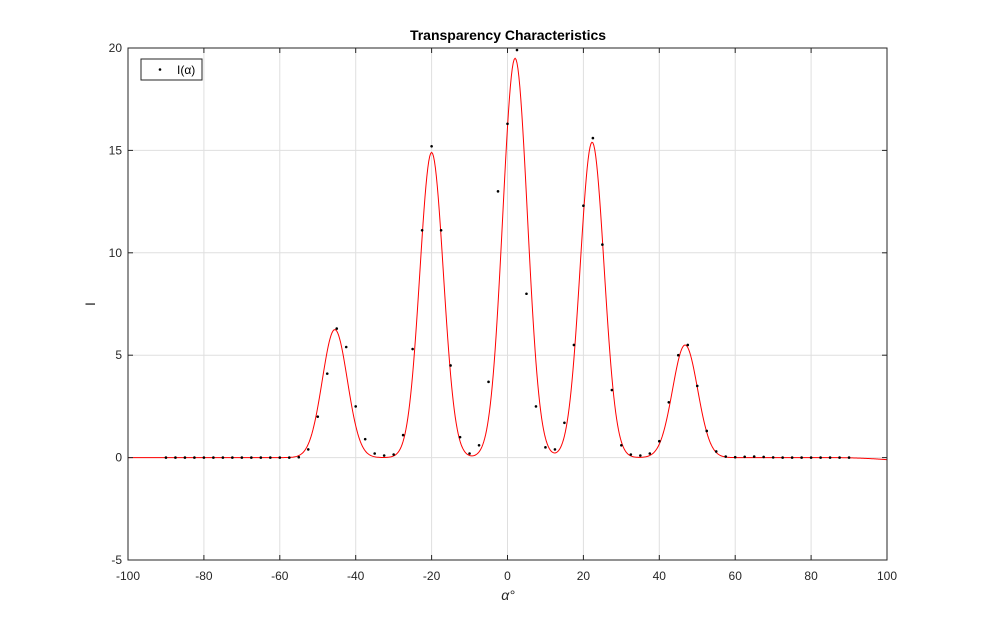 The height and width of the screenshot is (634, 981). I want to click on x-tick-label: -60, so click(280, 576).